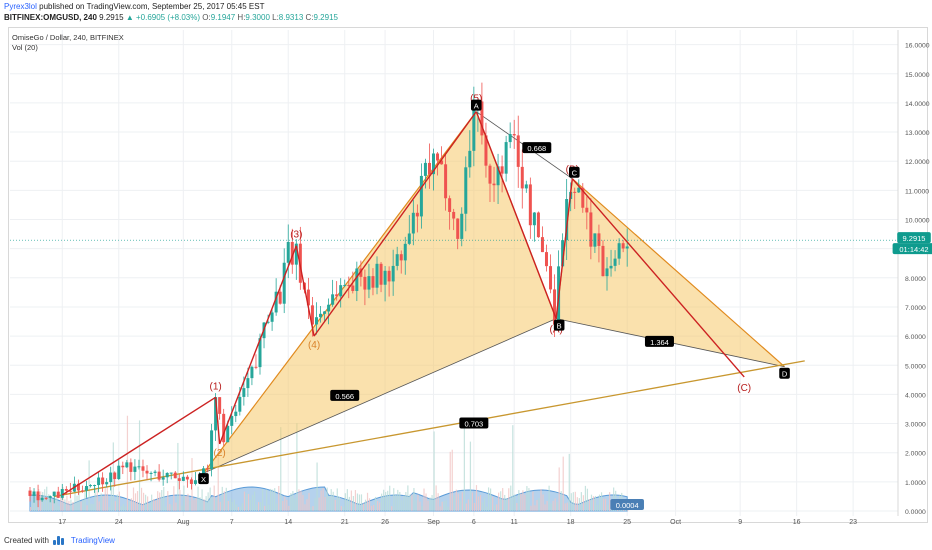 The image size is (932, 550). What do you see at coordinates (914, 238) in the screenshot?
I see `current-price-tag-text: 9.2915` at bounding box center [914, 238].